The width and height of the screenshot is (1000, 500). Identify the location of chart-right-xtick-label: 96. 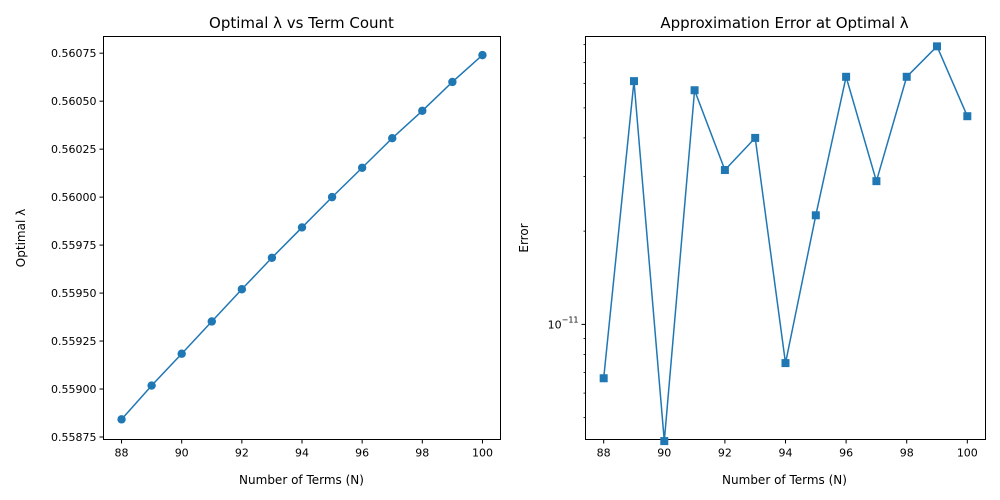
(846, 453).